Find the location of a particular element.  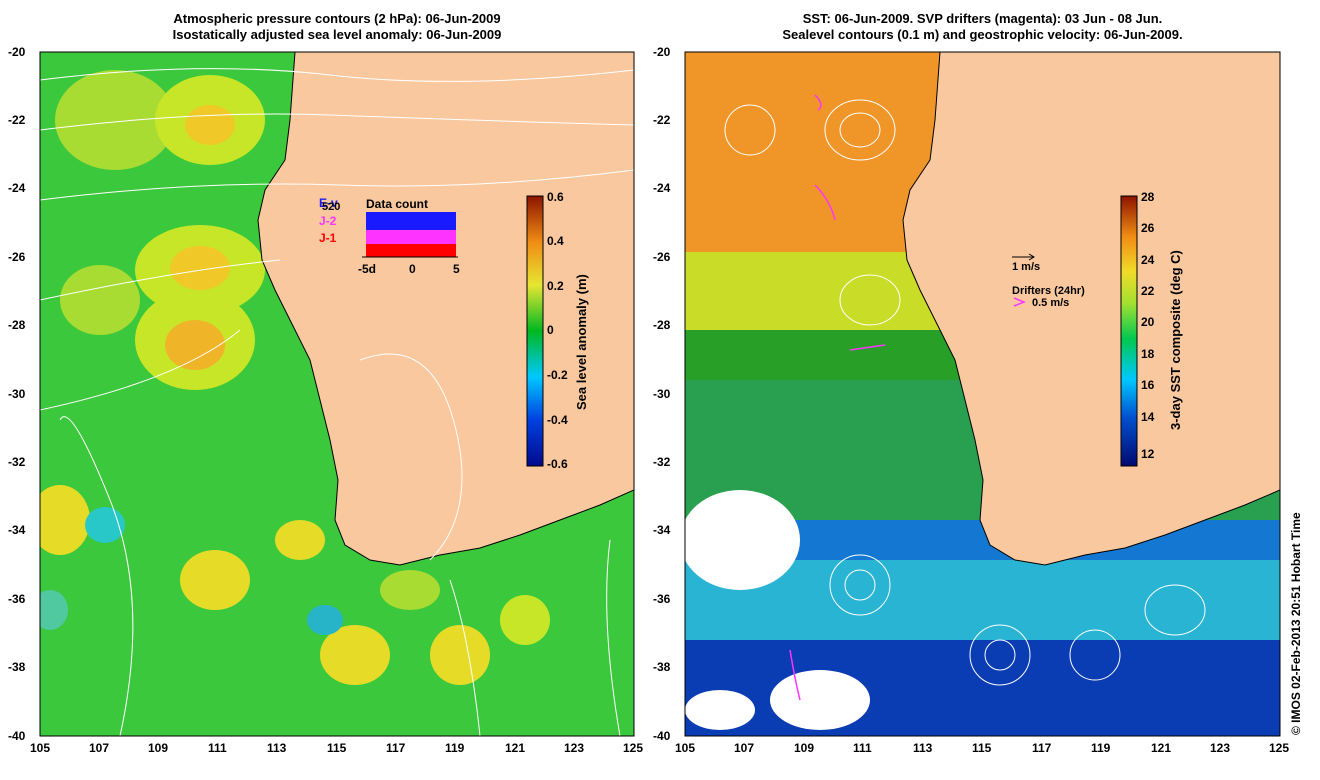

right-x-tick: 105 is located at coordinates (685, 748).